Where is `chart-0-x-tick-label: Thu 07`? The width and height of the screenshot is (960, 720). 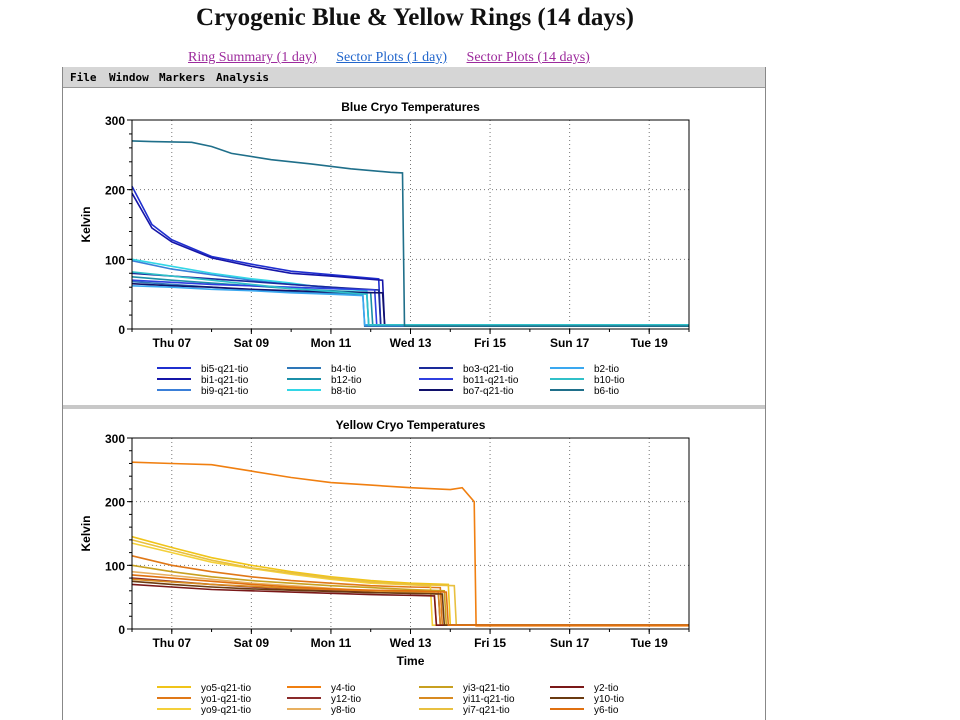 chart-0-x-tick-label: Thu 07 is located at coordinates (171, 343).